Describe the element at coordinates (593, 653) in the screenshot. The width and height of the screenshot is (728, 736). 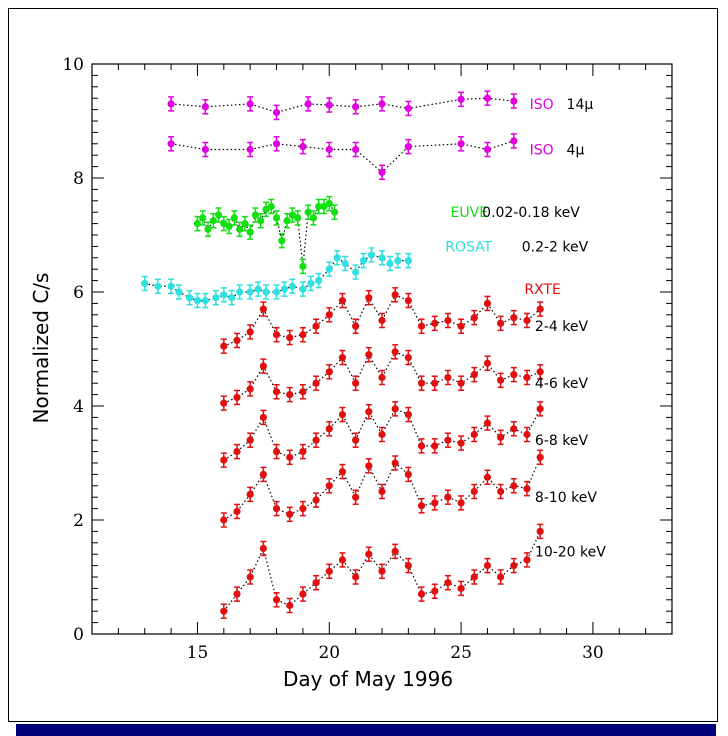
I see `x-tick-label: 30` at that location.